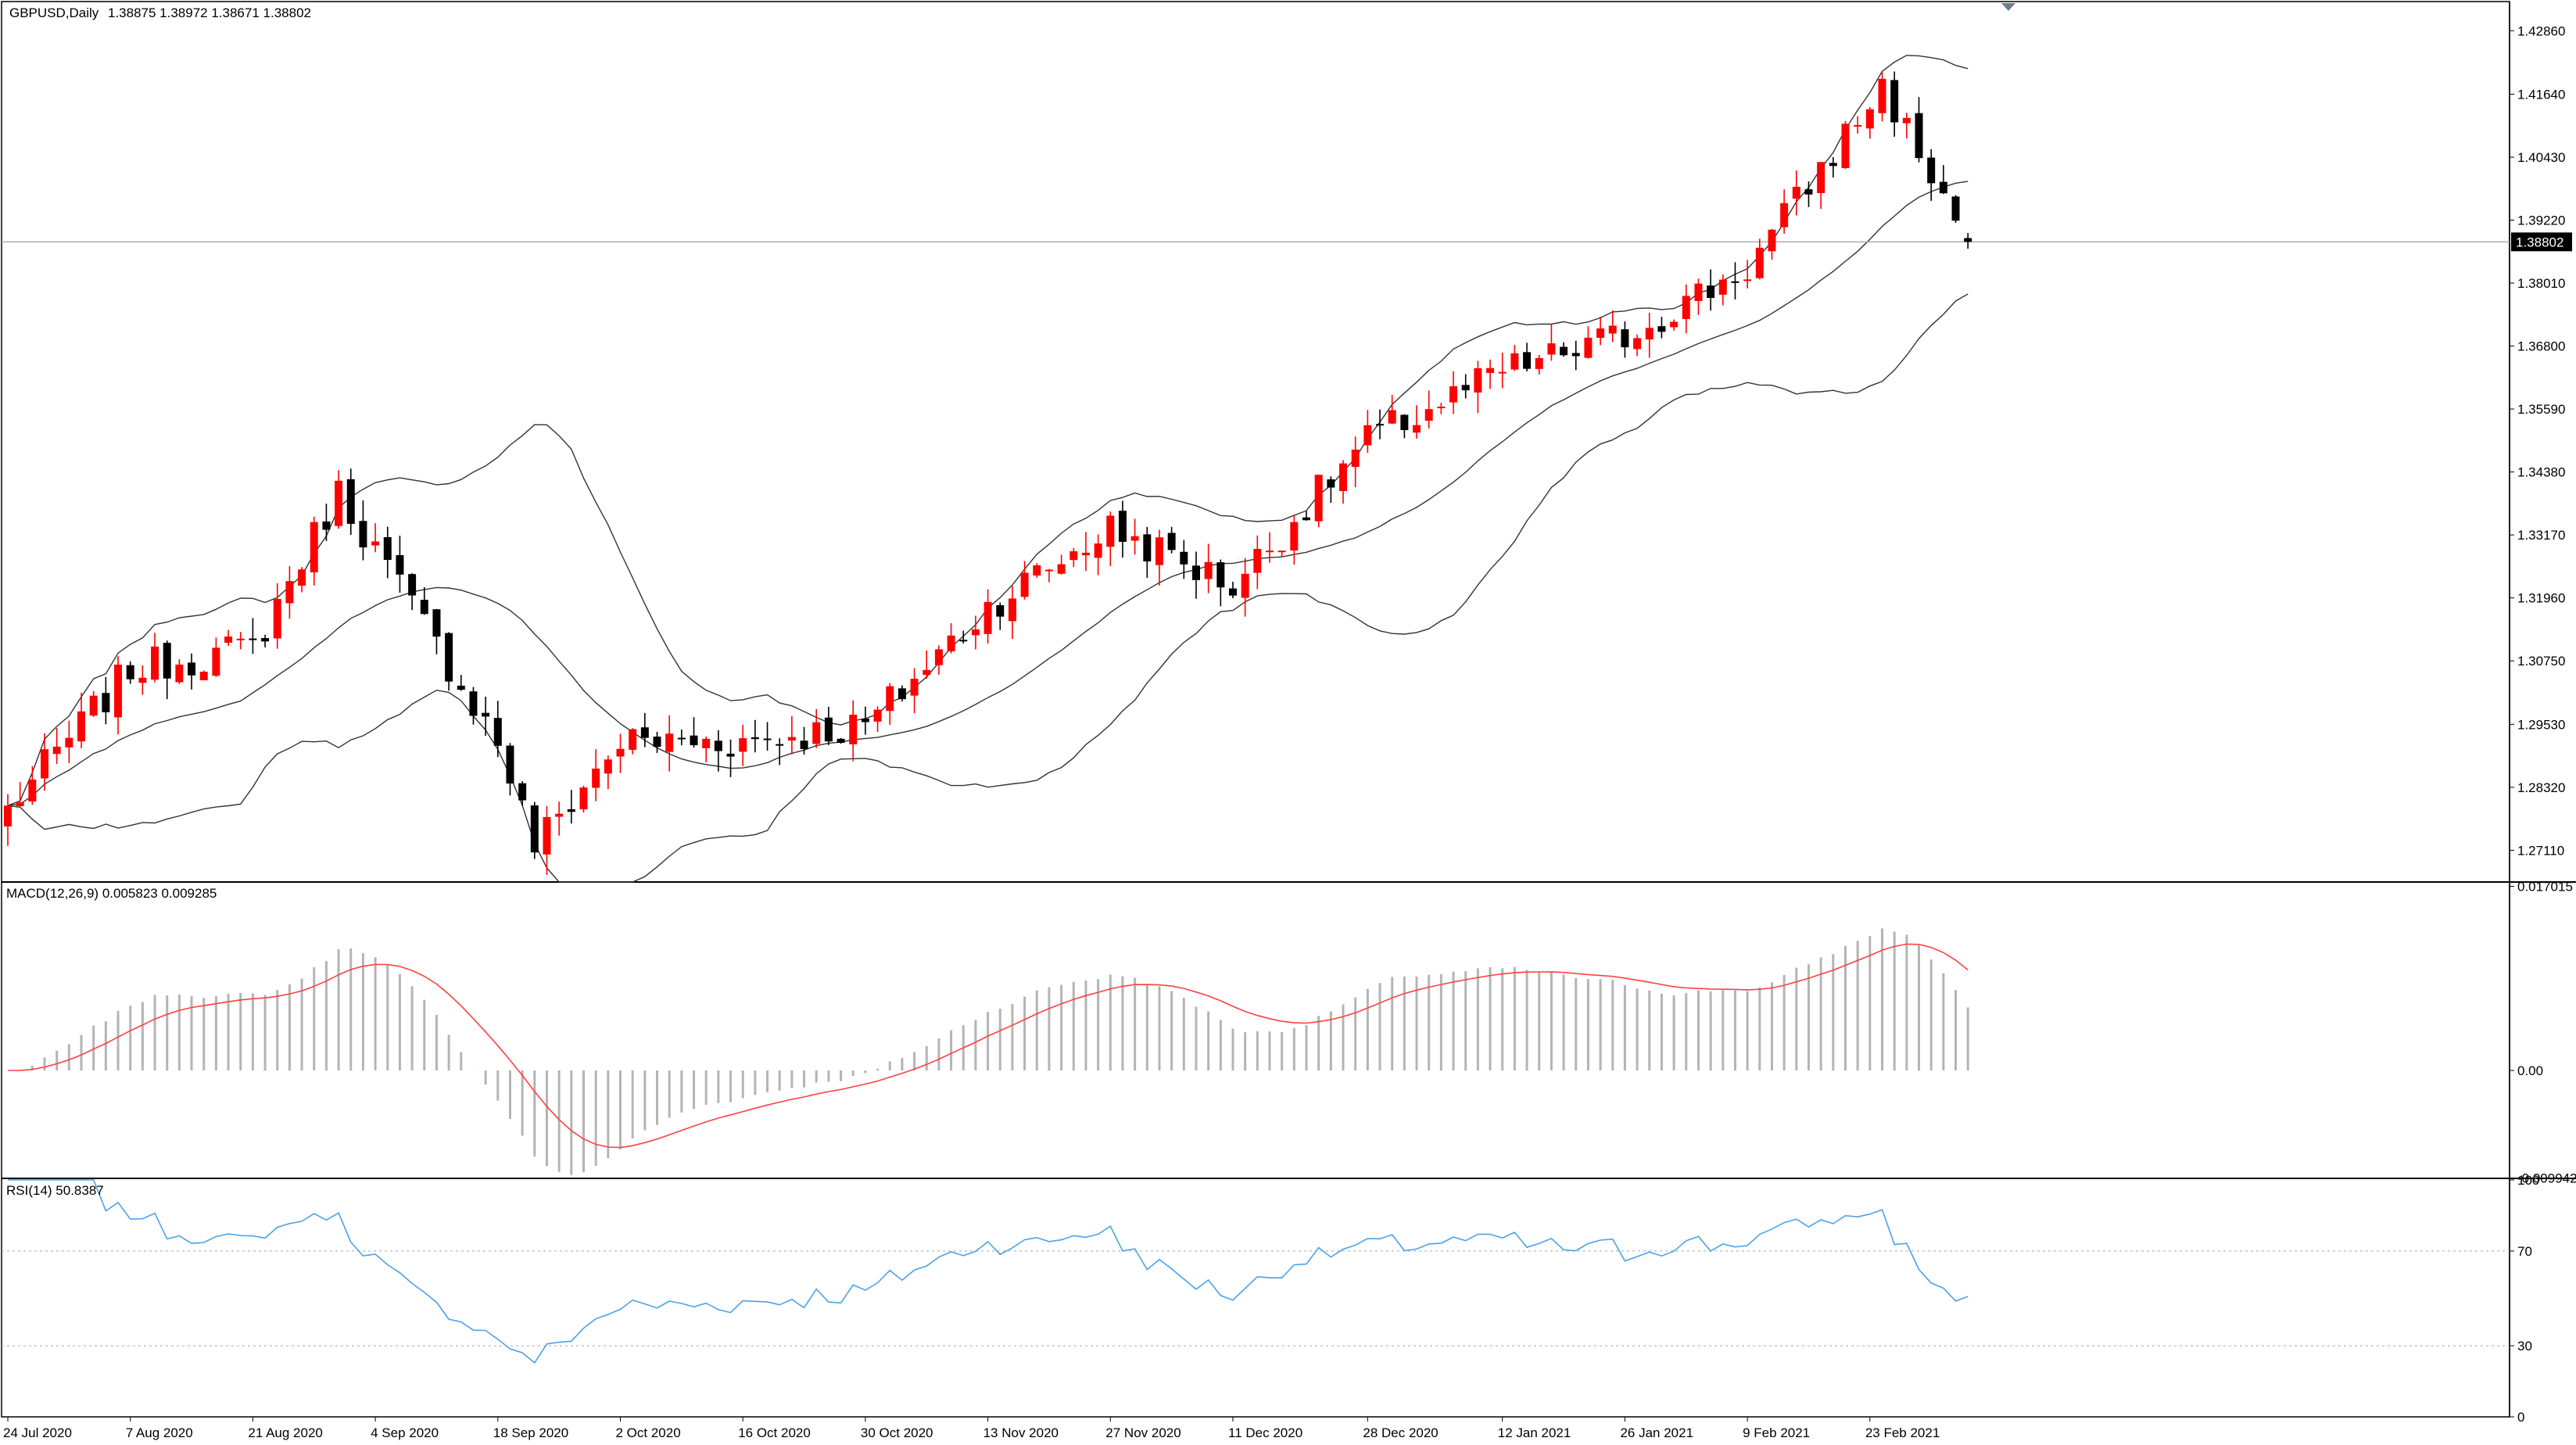 This screenshot has height=1445, width=2576. Describe the element at coordinates (209, 12) in the screenshot. I see `chart-ohlc: 1.38875 1.38972 1.38671 1.38802` at that location.